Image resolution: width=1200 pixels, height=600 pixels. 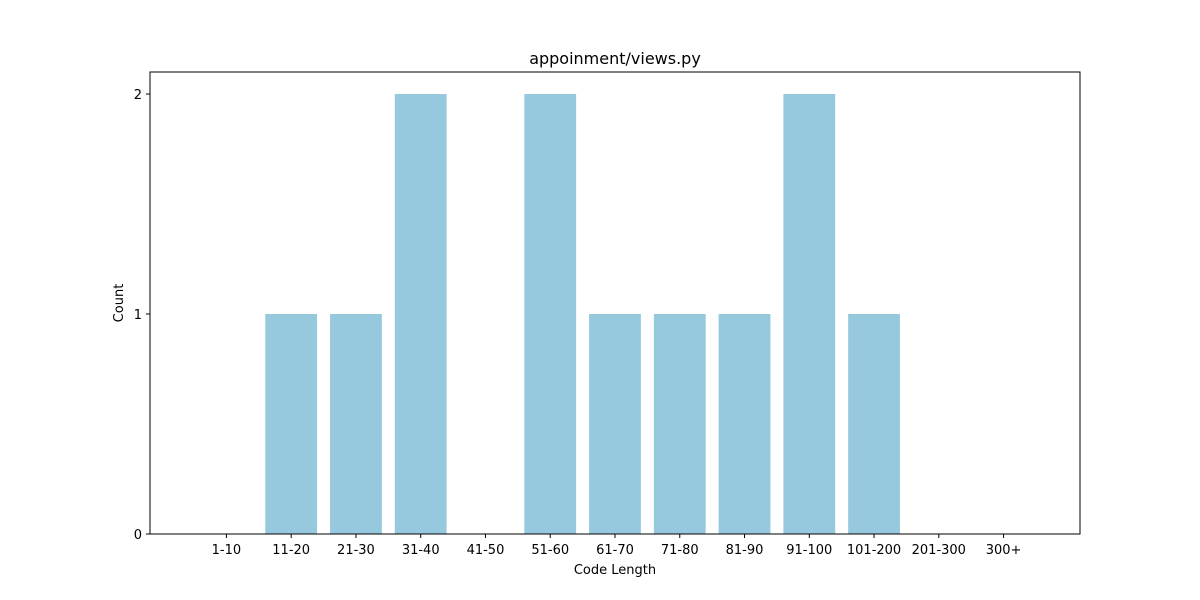 I want to click on y-axis-label: Count, so click(x=119, y=303).